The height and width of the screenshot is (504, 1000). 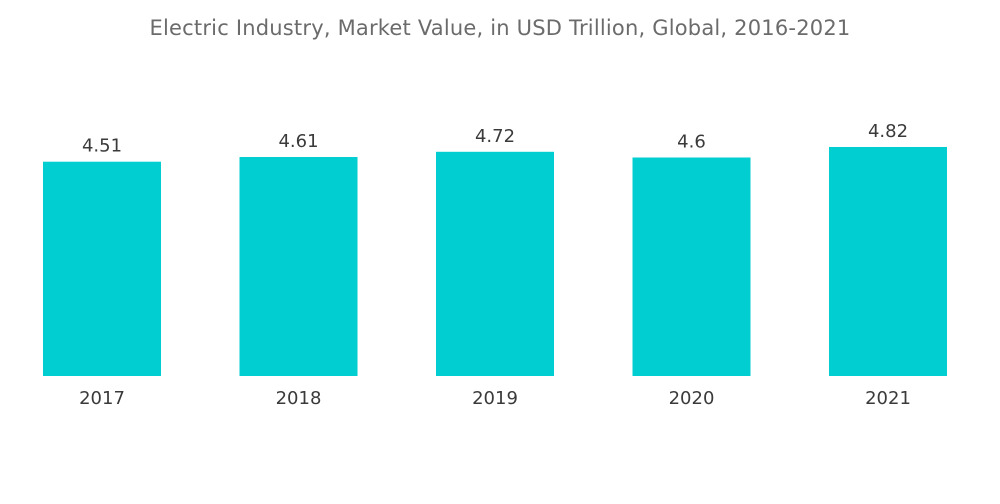 I want to click on x-tick-label-2019: 2019, so click(x=495, y=398).